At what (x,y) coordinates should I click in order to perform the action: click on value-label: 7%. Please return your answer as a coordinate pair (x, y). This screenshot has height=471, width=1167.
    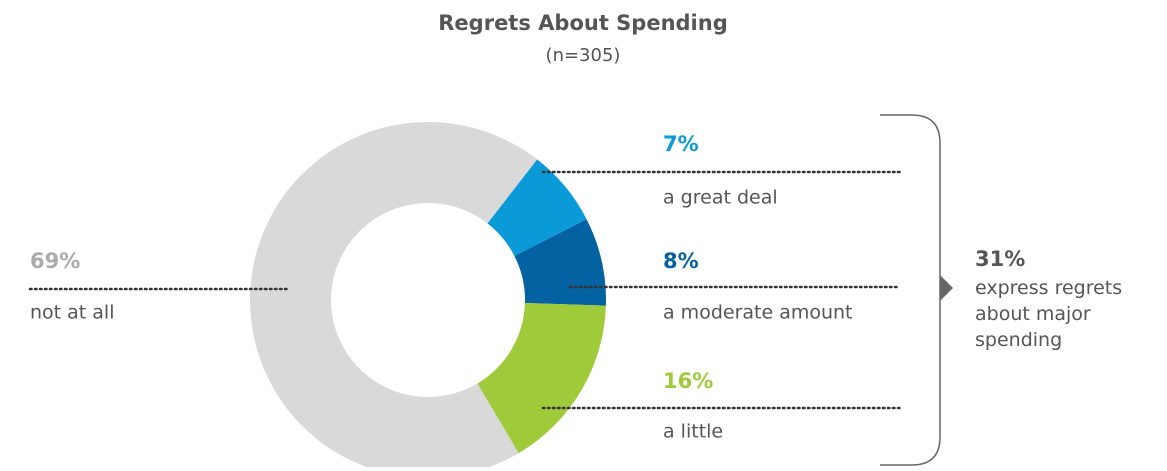
    Looking at the image, I should click on (681, 144).